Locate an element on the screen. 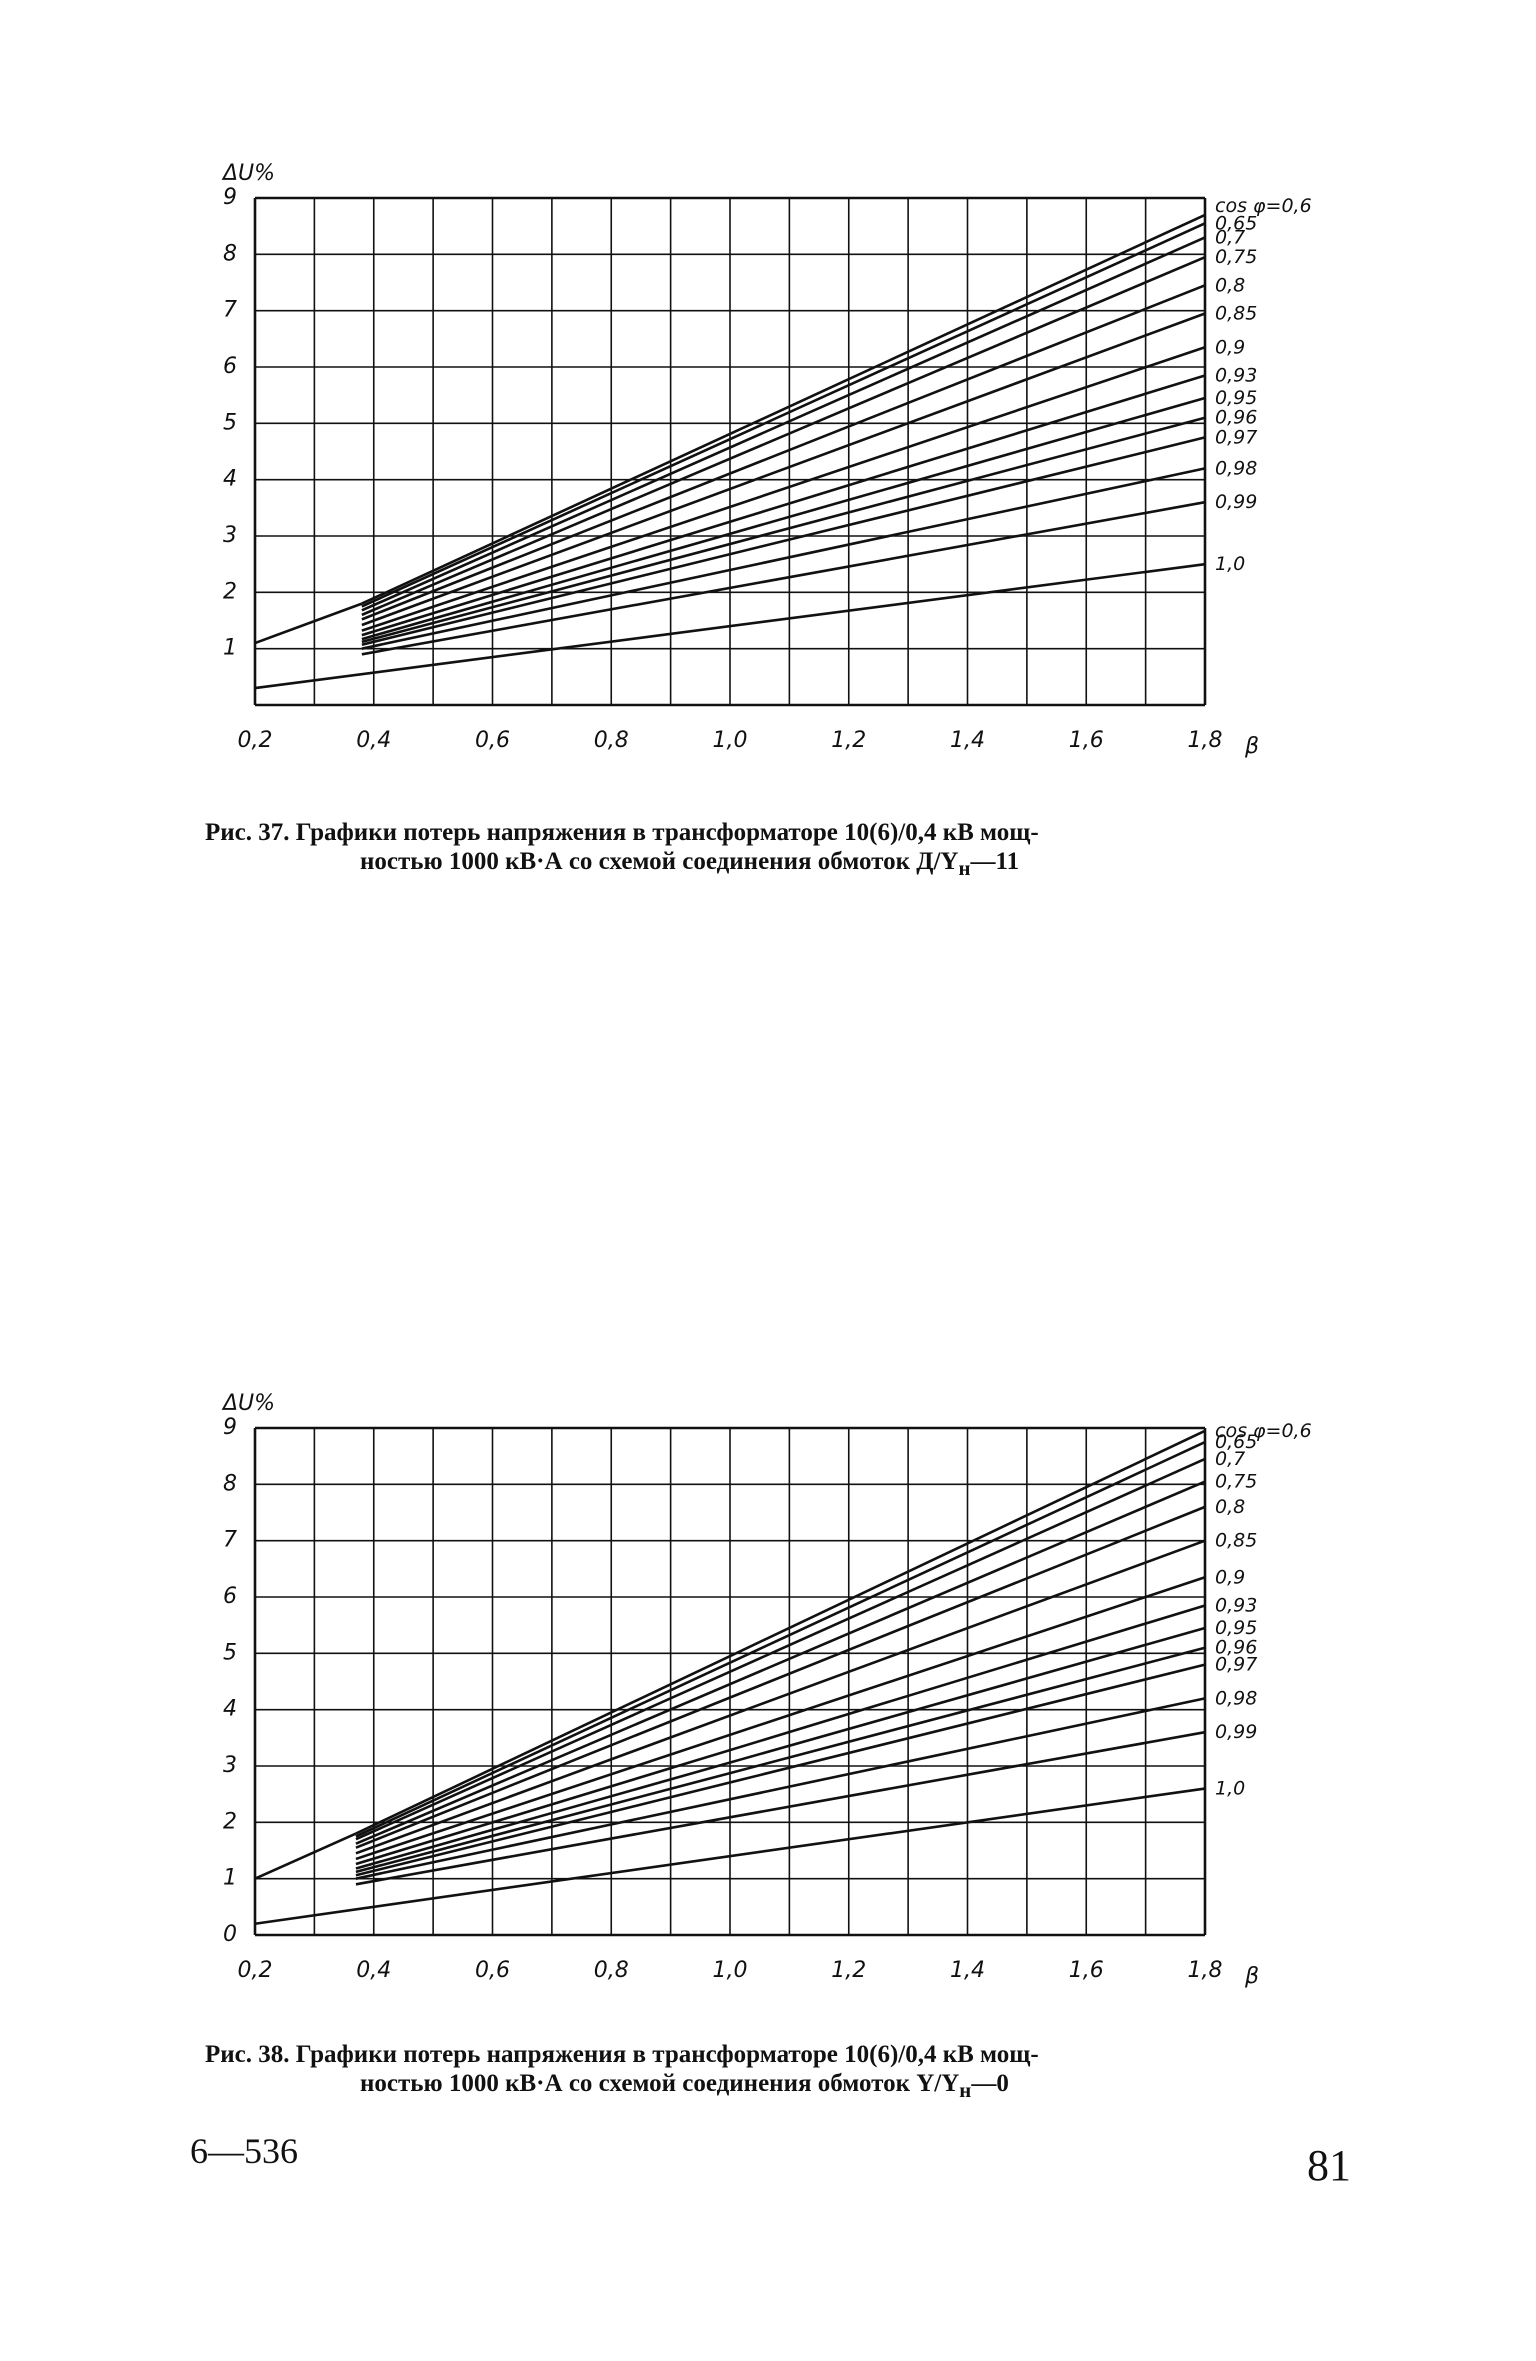 This screenshot has width=1536, height=2361. y-tick-label: 0 is located at coordinates (230, 1934).